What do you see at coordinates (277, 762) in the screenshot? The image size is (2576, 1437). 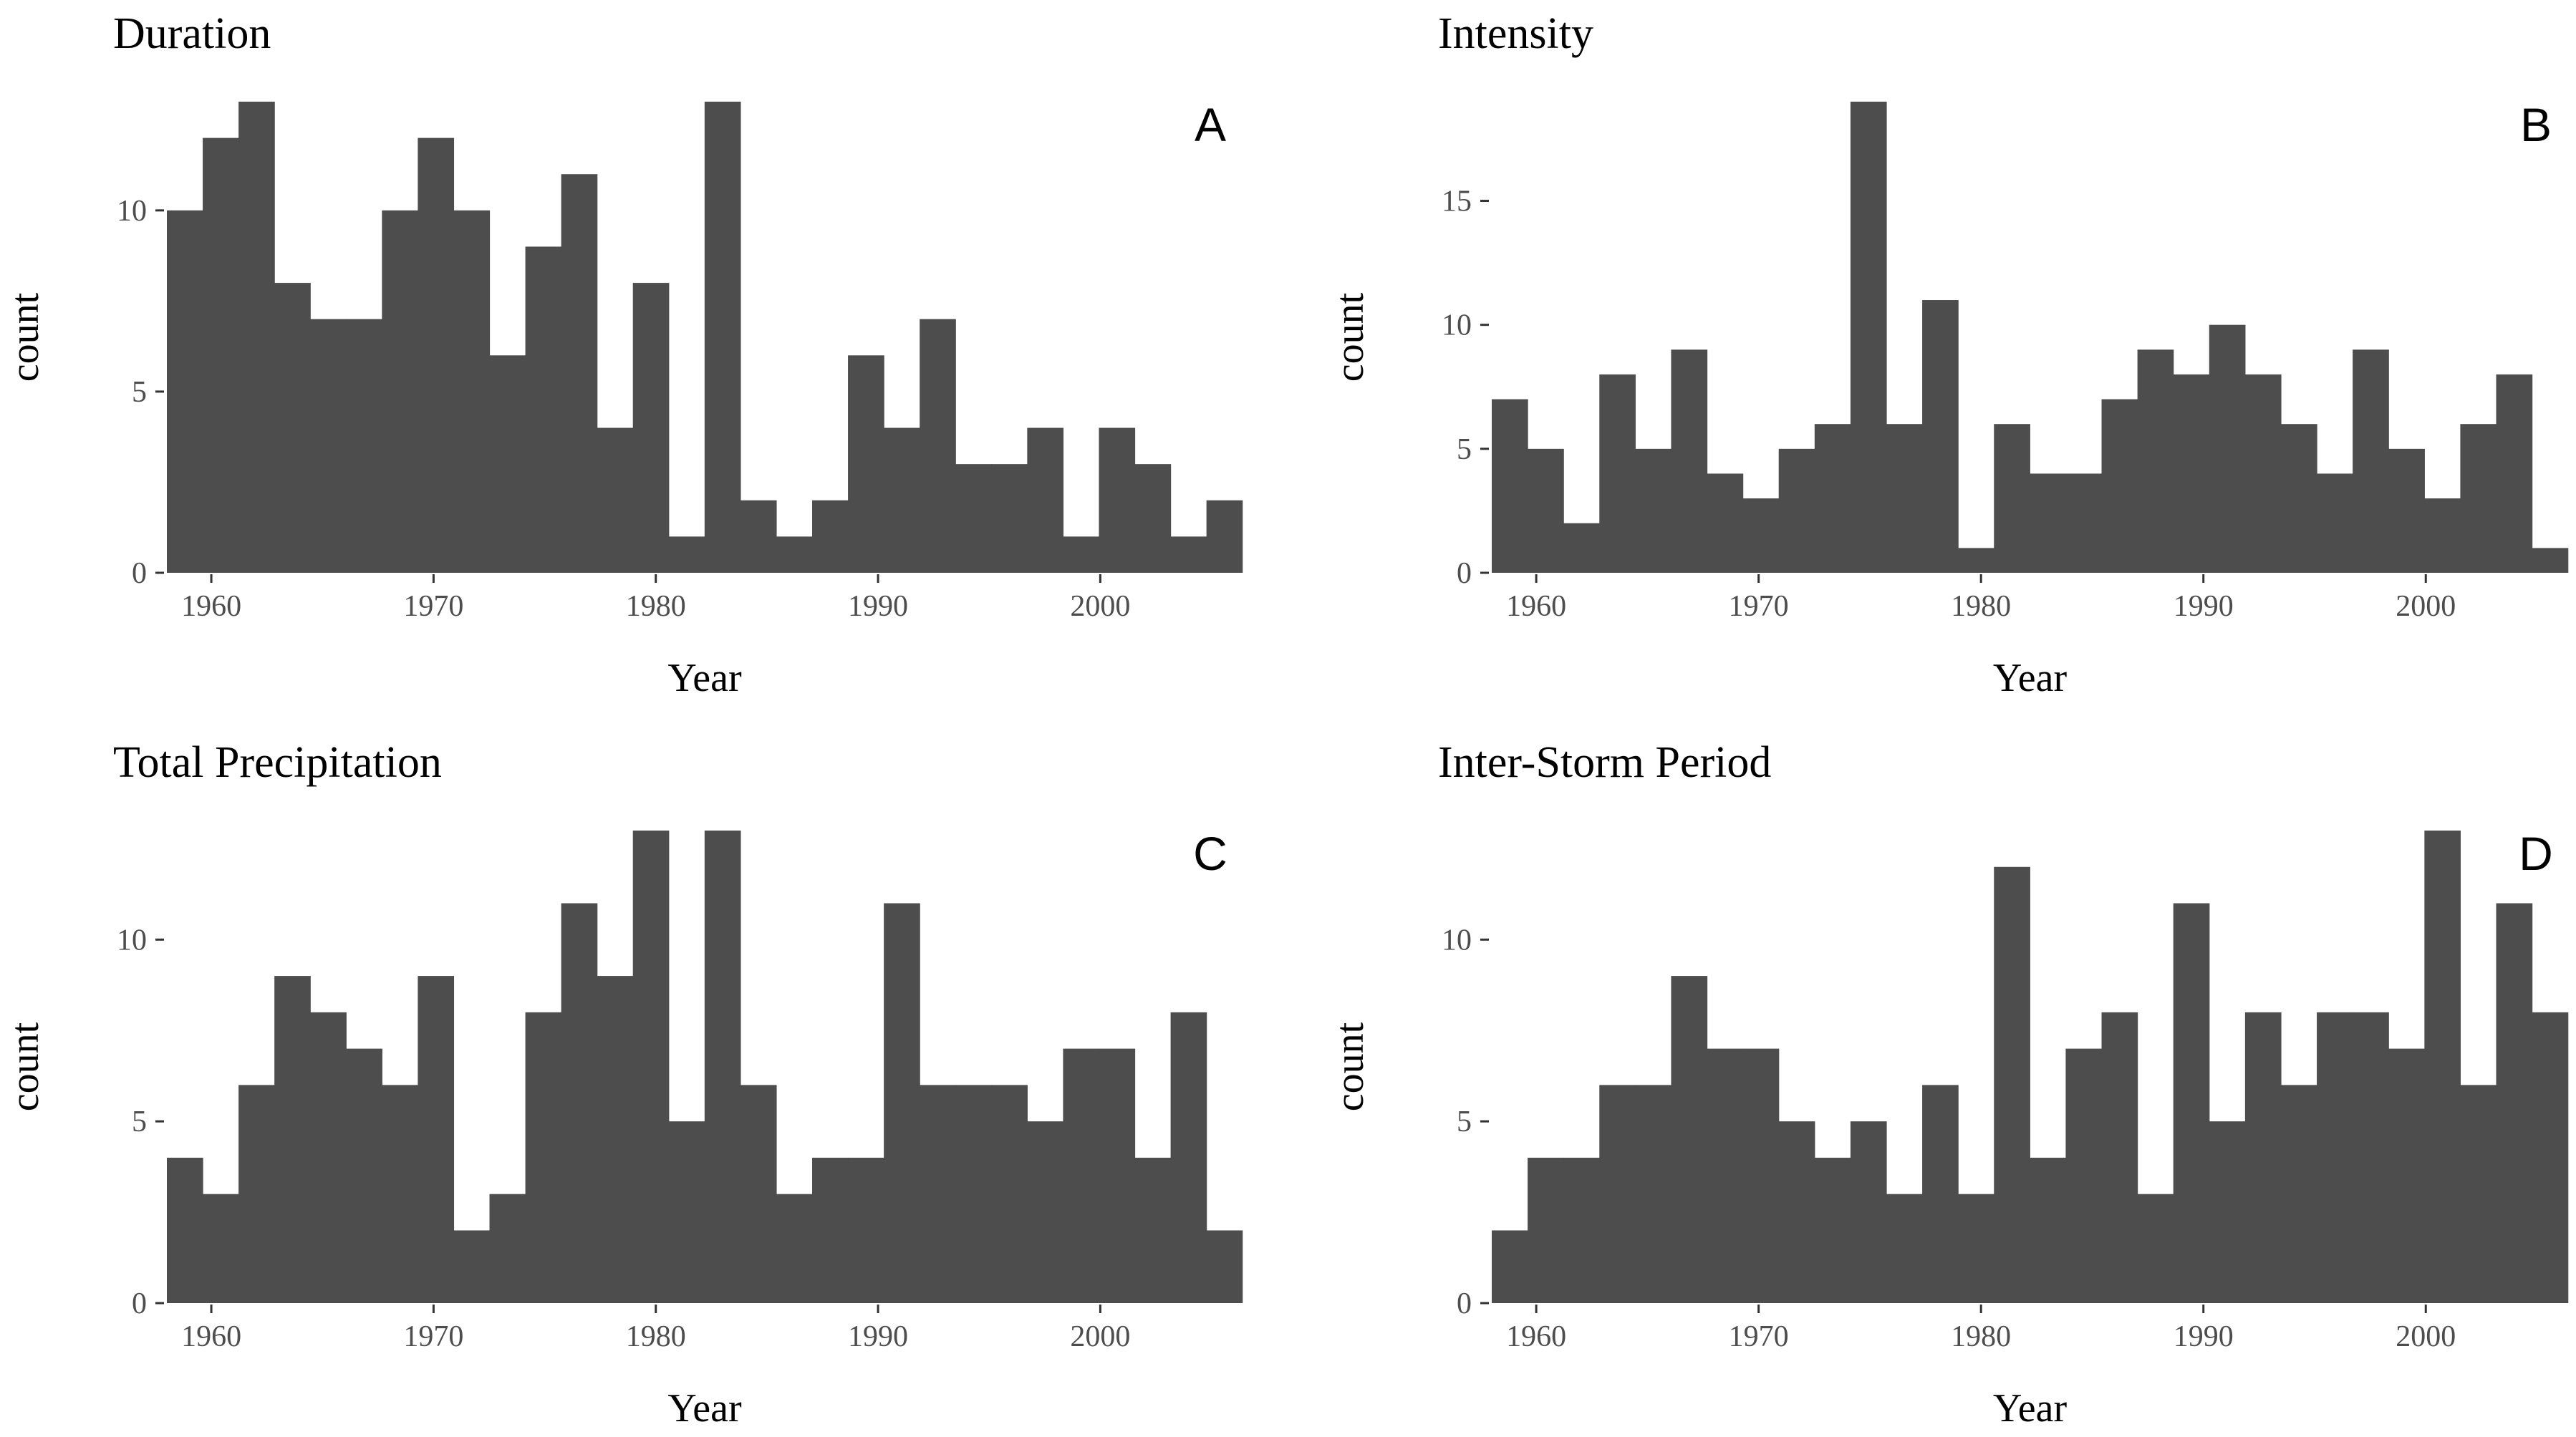 I see `panel-title: Total Precipitation` at bounding box center [277, 762].